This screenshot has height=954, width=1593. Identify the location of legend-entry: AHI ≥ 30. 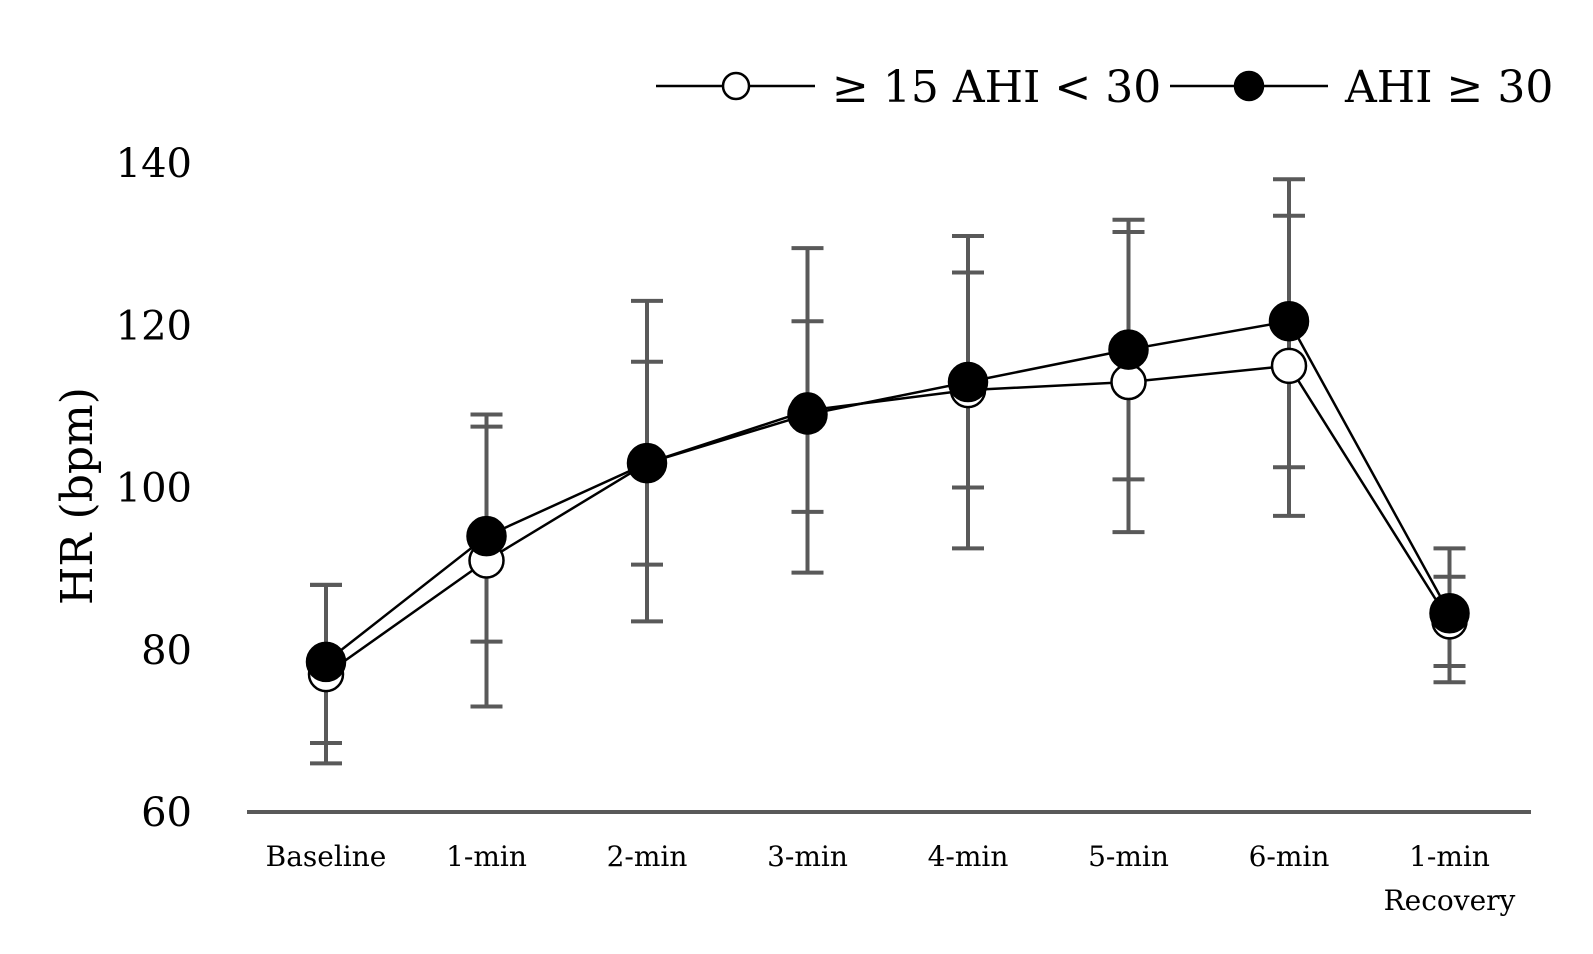
(1361, 87).